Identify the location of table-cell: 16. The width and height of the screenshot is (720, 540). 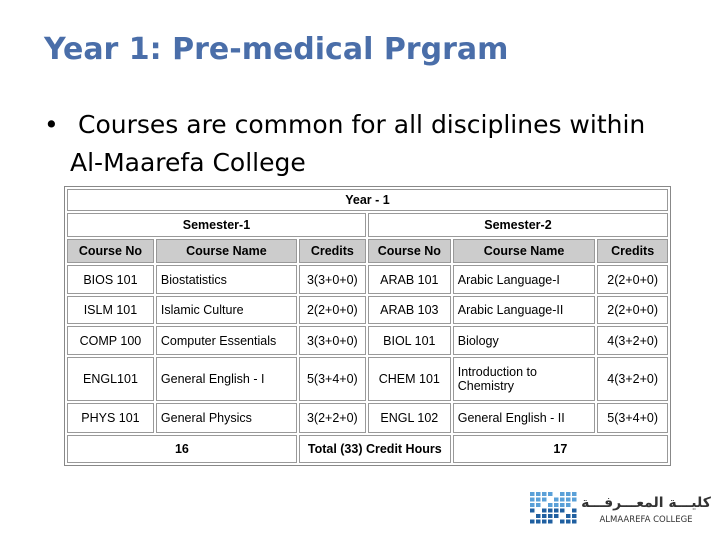
(182, 449).